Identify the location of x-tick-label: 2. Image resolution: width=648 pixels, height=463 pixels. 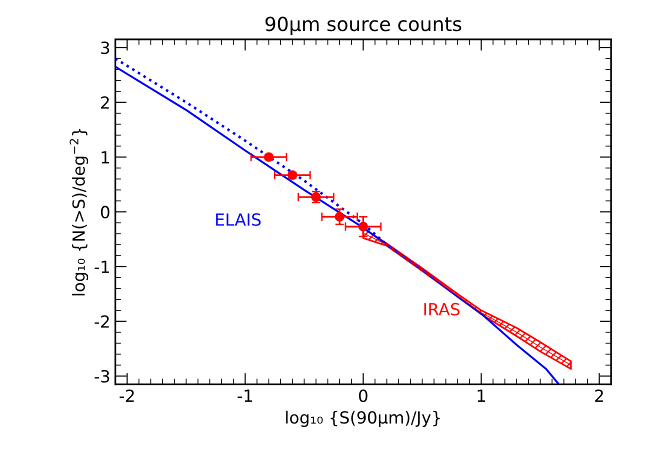
(599, 395).